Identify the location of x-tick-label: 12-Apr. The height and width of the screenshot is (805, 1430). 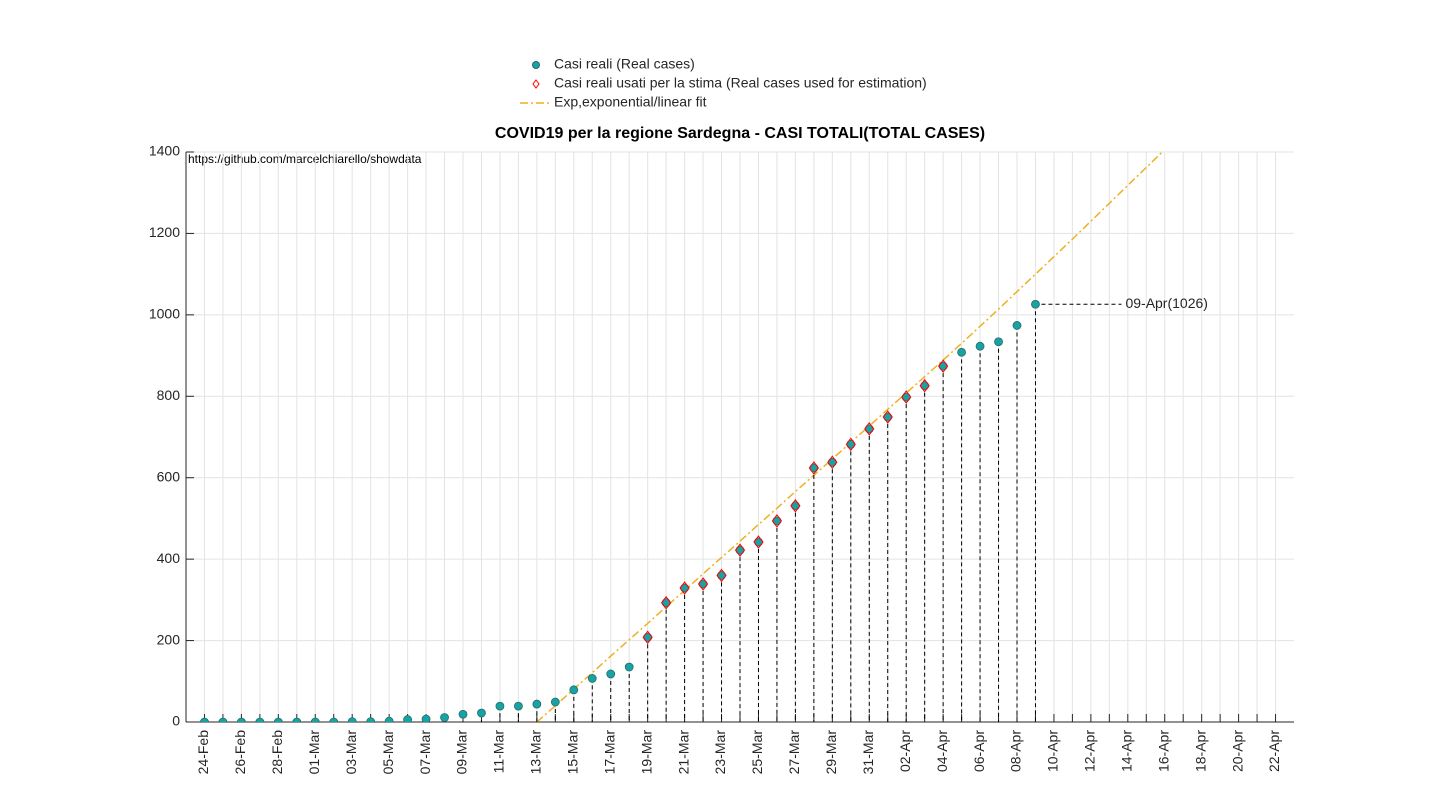
(1090, 751).